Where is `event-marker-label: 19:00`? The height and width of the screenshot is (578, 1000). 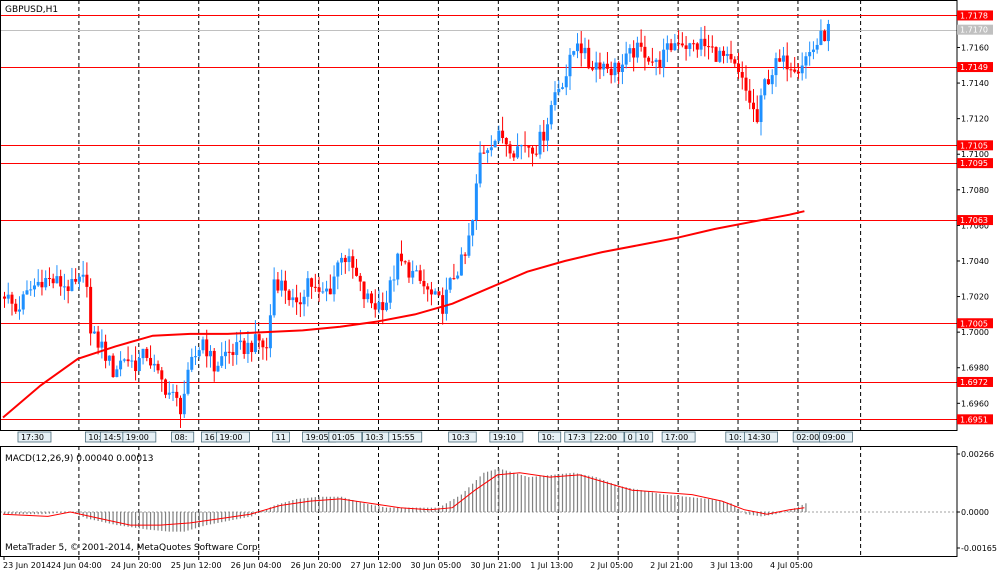 event-marker-label: 19:00 is located at coordinates (137, 437).